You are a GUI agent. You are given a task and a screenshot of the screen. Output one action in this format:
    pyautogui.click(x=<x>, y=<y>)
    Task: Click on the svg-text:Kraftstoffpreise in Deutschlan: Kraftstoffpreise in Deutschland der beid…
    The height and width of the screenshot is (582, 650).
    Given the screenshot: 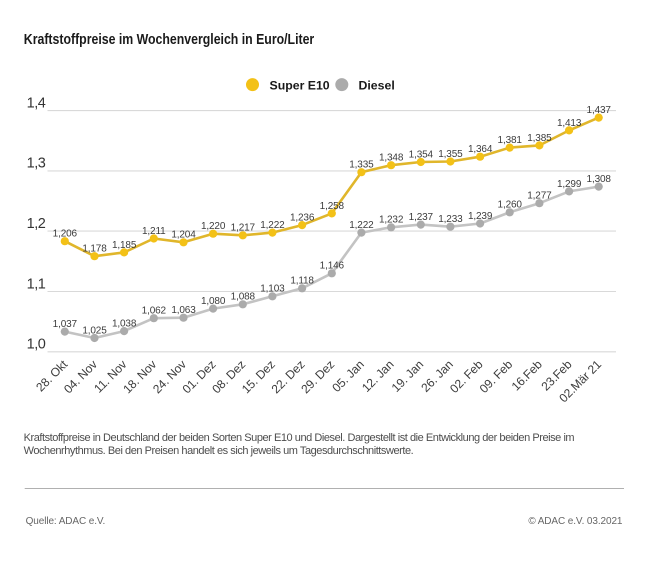 What is the action you would take?
    pyautogui.click(x=299, y=438)
    